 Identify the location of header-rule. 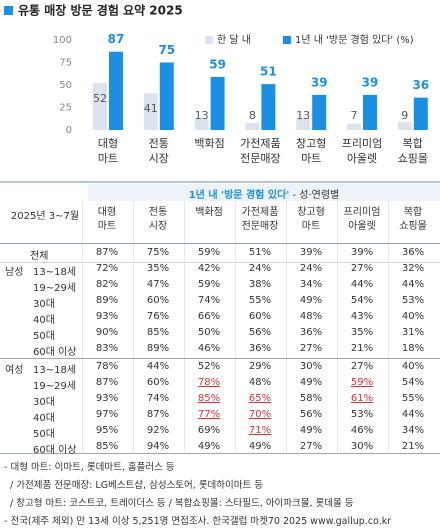
(220, 243).